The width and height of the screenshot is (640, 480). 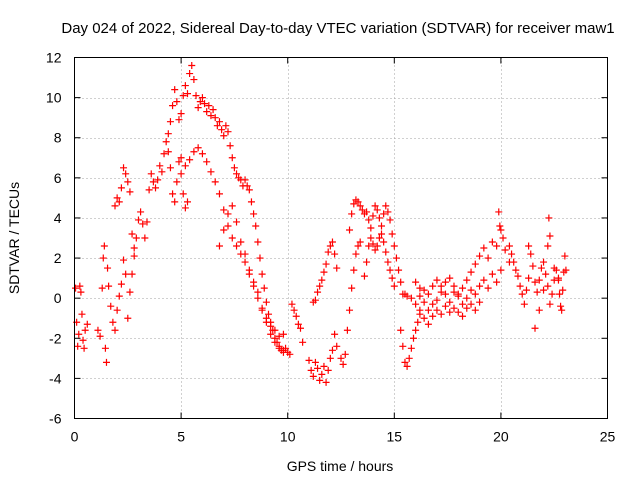 I want to click on x-tick-label: 5, so click(x=181, y=437).